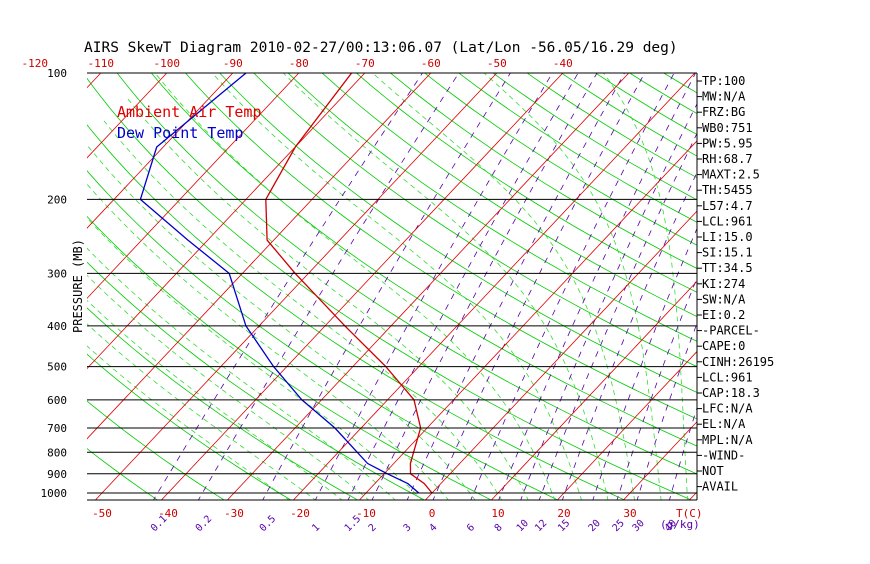  What do you see at coordinates (316, 528) in the screenshot?
I see `mixing-ratio-tick-label: 1` at bounding box center [316, 528].